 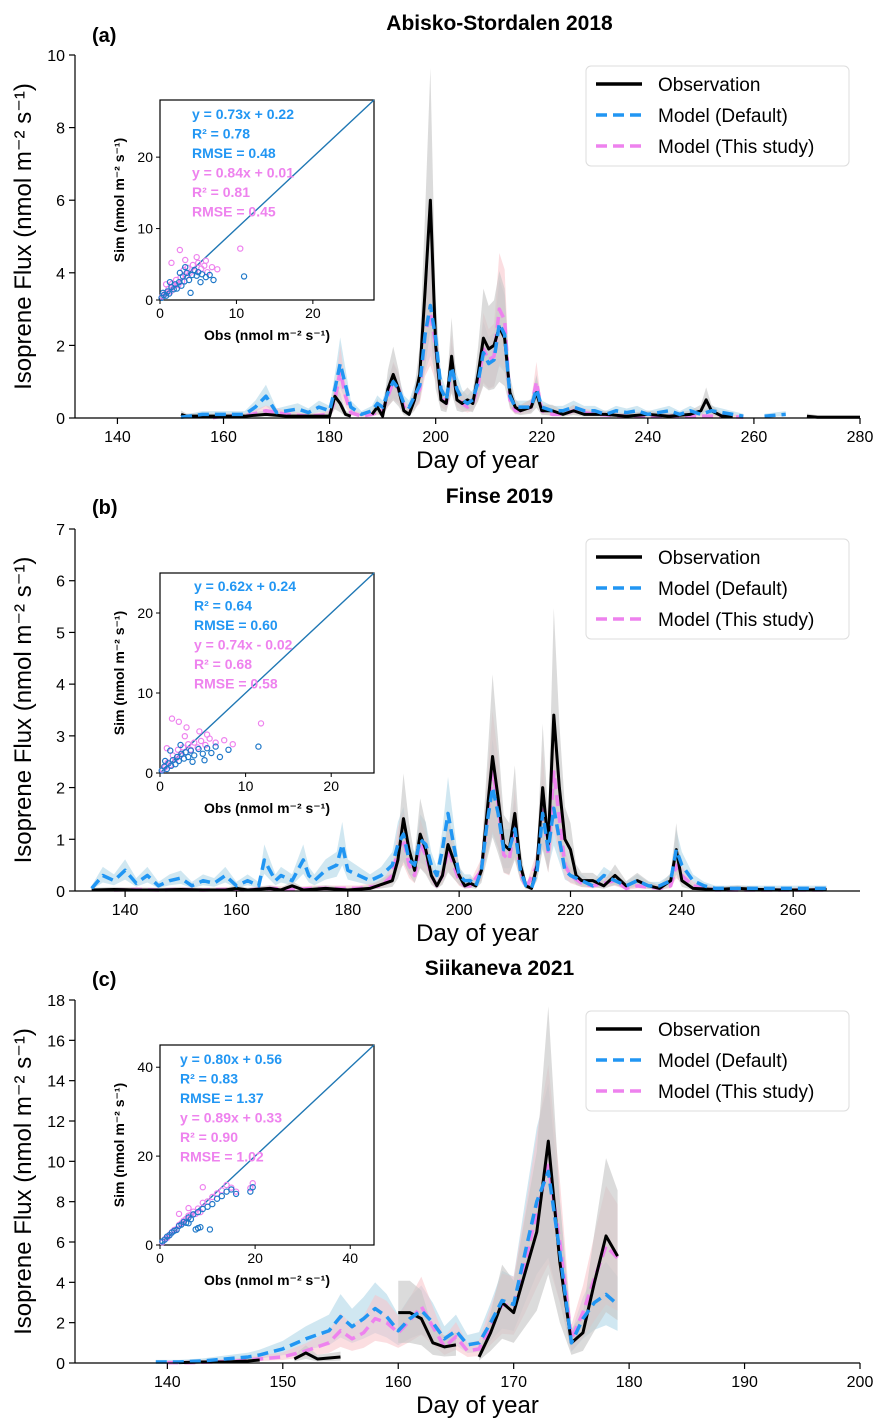 I want to click on x-tick-label: 200, so click(x=435, y=437).